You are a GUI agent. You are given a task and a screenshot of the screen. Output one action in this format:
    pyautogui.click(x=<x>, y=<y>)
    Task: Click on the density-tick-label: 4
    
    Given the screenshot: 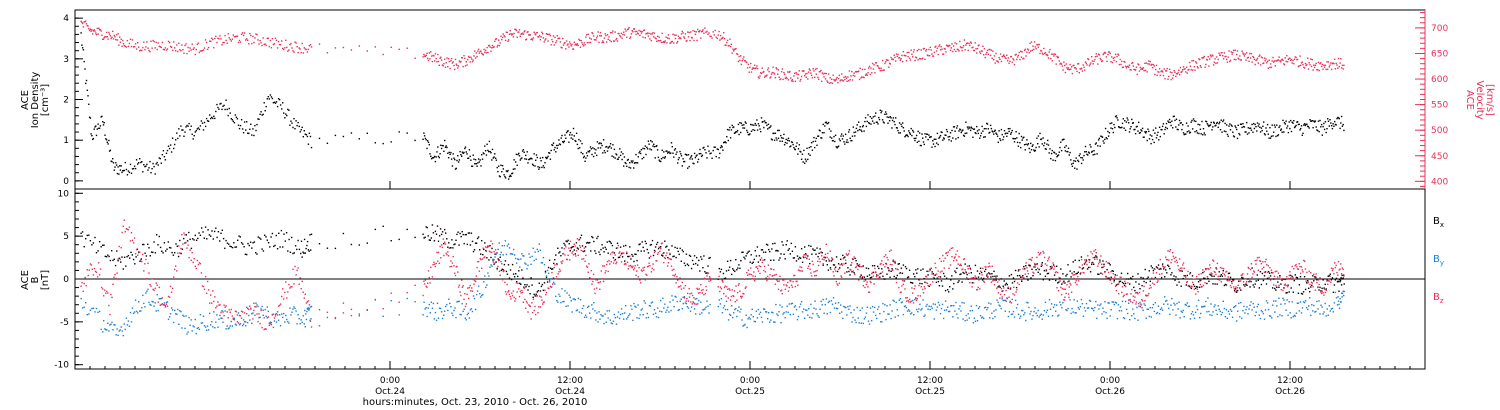 What is the action you would take?
    pyautogui.click(x=66, y=19)
    